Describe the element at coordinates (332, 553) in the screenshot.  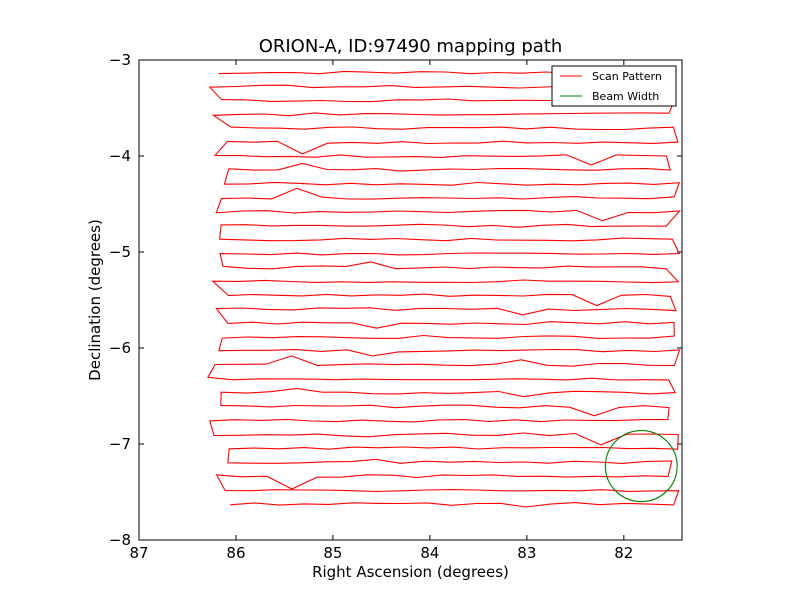
I see `x-tick-label: 85` at that location.